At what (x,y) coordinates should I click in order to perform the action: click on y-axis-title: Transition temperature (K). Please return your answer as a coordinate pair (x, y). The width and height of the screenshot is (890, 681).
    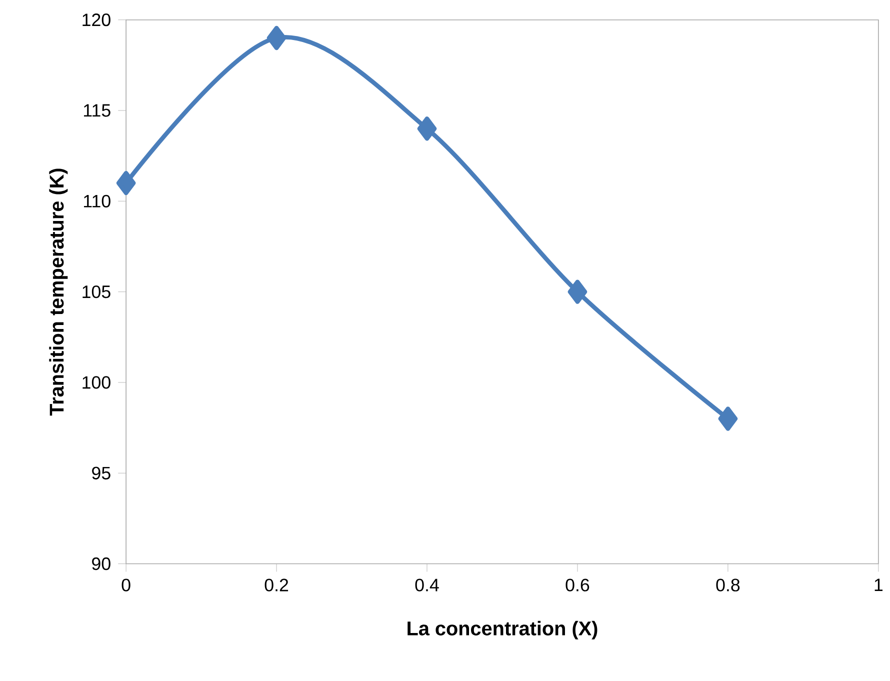
    Looking at the image, I should click on (58, 292).